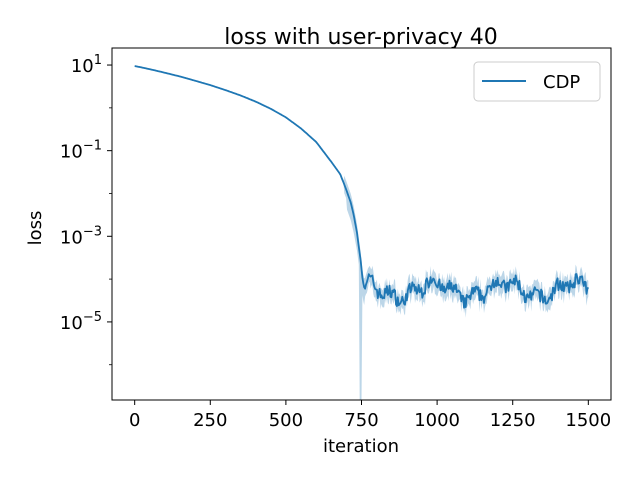 The height and width of the screenshot is (480, 640). Describe the element at coordinates (513, 420) in the screenshot. I see `x-tick-label: 1250` at that location.